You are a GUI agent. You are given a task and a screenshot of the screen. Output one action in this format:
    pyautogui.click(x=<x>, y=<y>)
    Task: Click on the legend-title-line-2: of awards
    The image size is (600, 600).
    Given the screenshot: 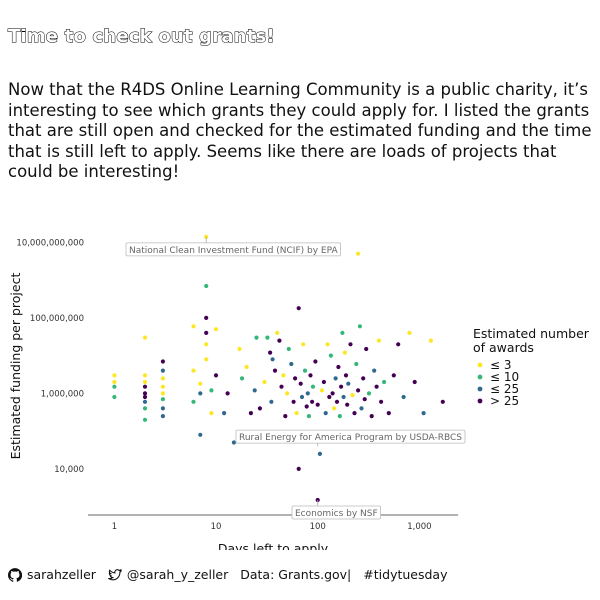 What is the action you would take?
    pyautogui.click(x=503, y=347)
    